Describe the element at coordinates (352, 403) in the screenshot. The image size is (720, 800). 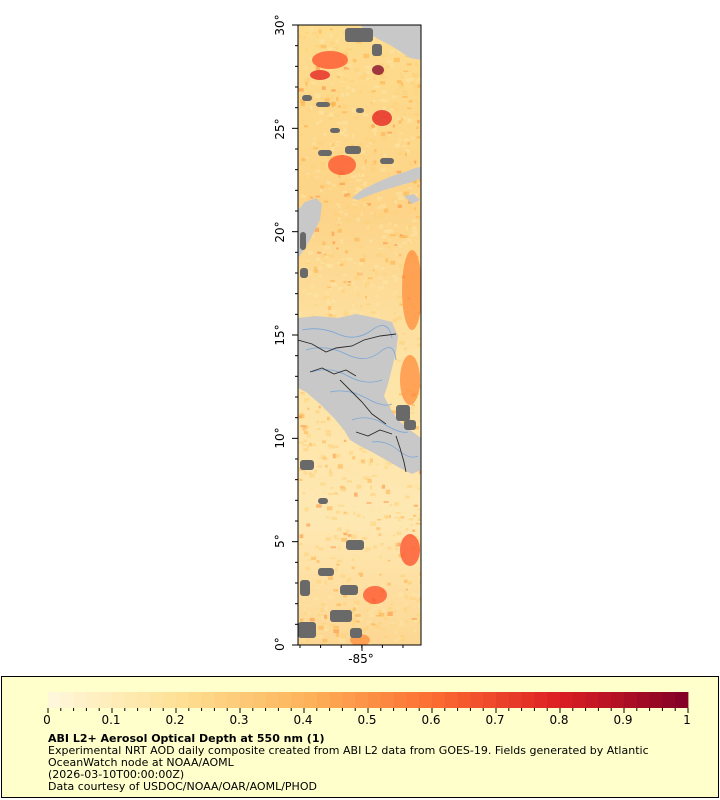
I see `borders` at that location.